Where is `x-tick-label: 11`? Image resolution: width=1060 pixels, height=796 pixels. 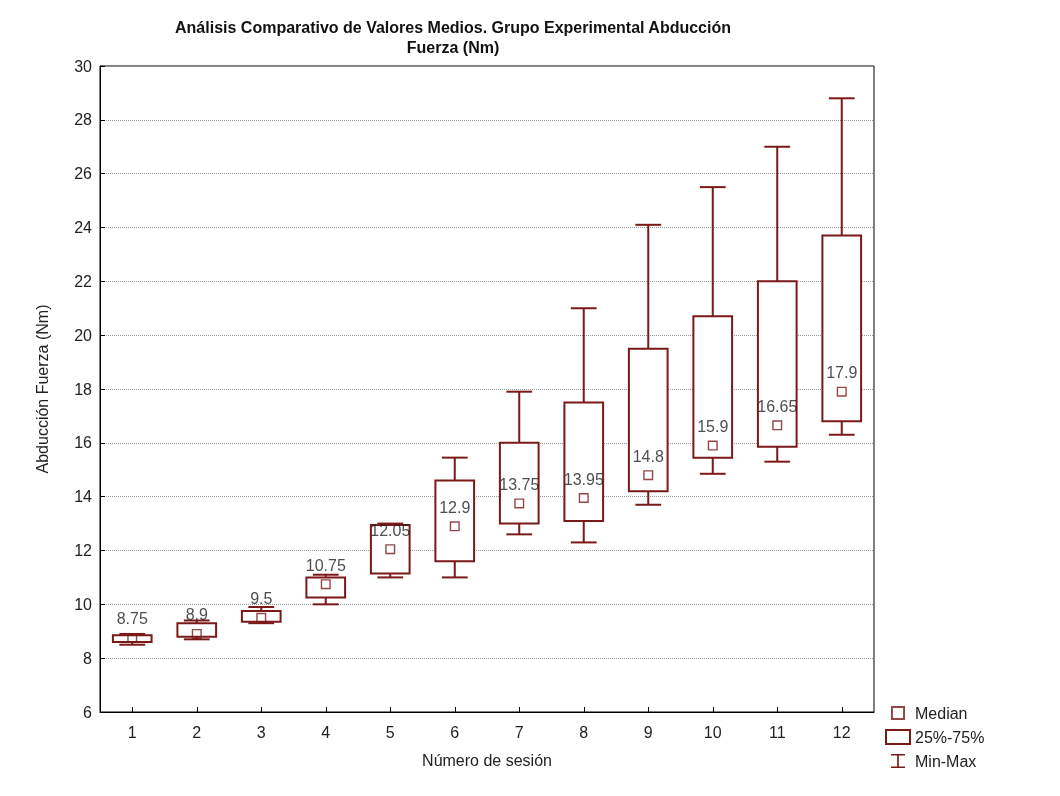
x-tick-label: 11 is located at coordinates (777, 732).